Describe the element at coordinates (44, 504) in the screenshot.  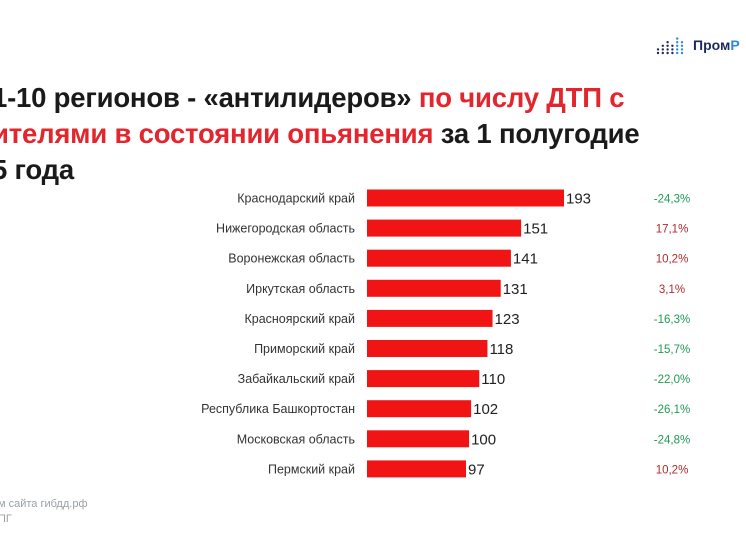
I see `source-line-1: м сайта гибдд.рф` at that location.